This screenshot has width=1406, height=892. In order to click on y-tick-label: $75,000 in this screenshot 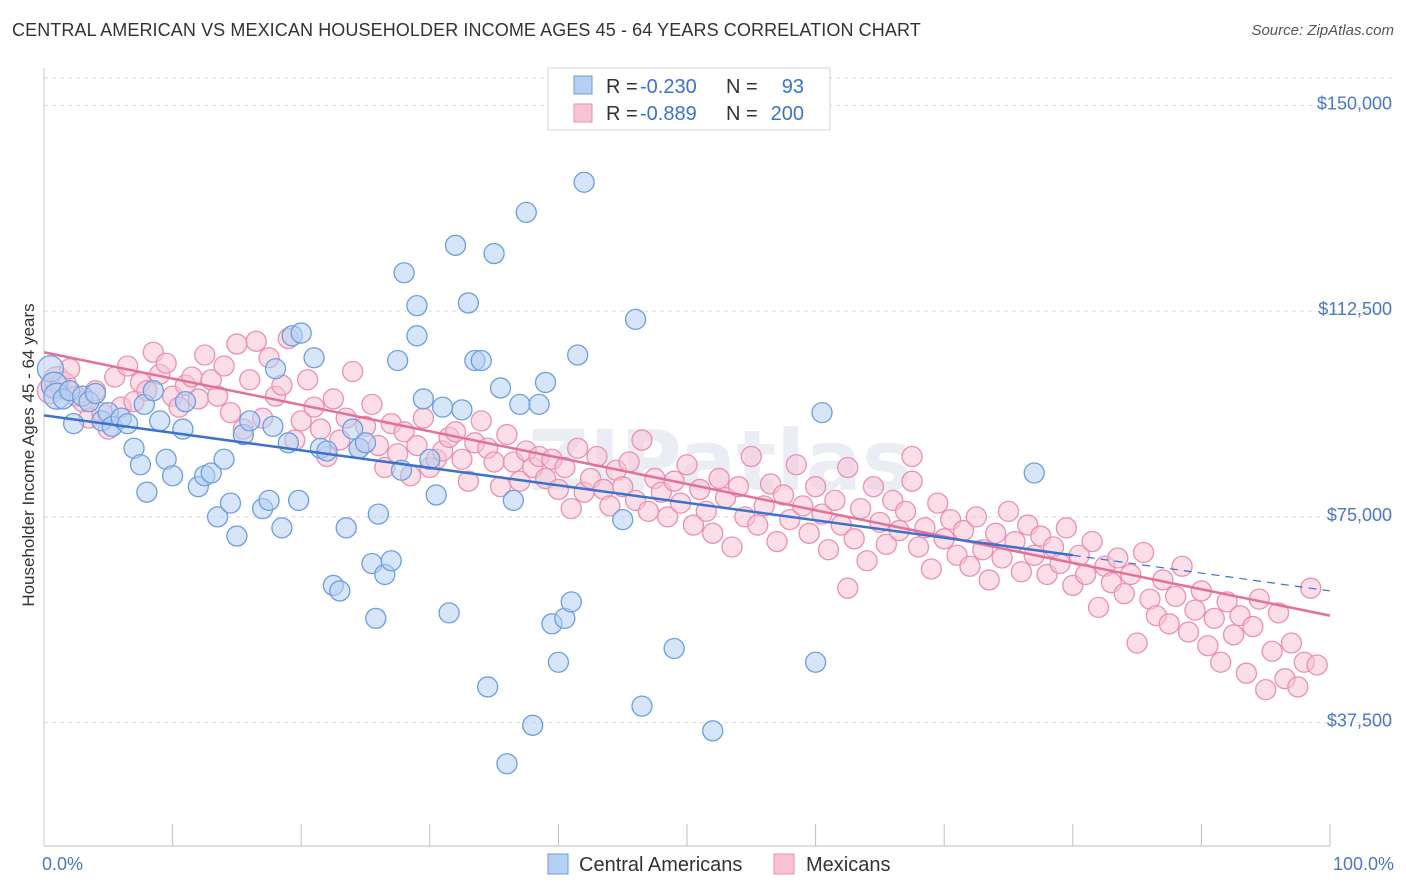, I will do `click(1359, 515)`.